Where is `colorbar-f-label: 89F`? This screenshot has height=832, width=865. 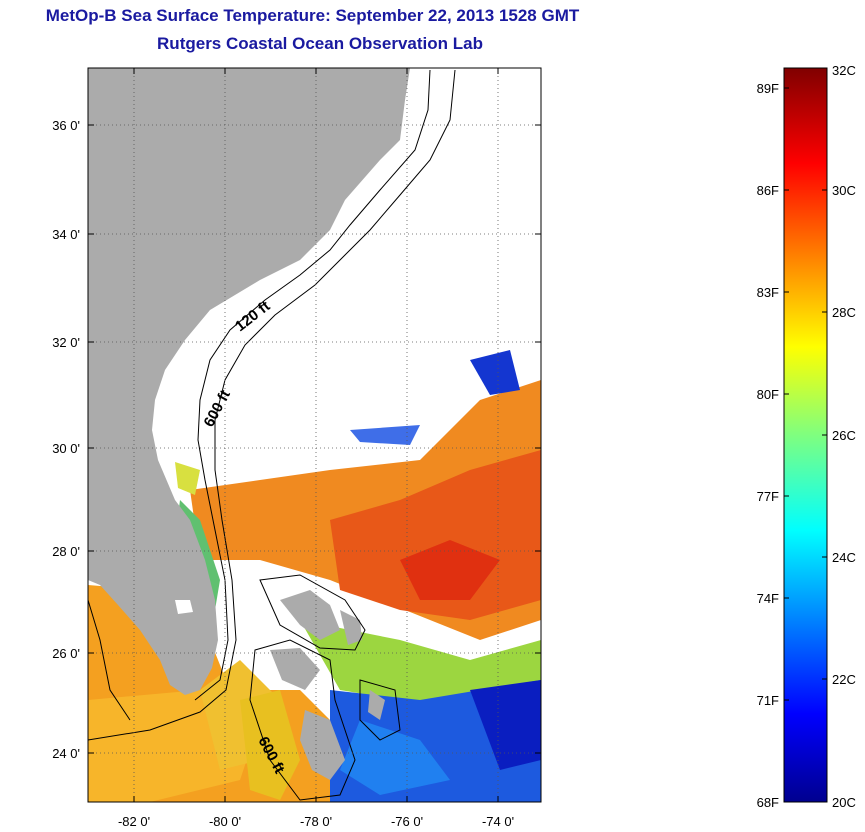 colorbar-f-label: 89F is located at coordinates (768, 88).